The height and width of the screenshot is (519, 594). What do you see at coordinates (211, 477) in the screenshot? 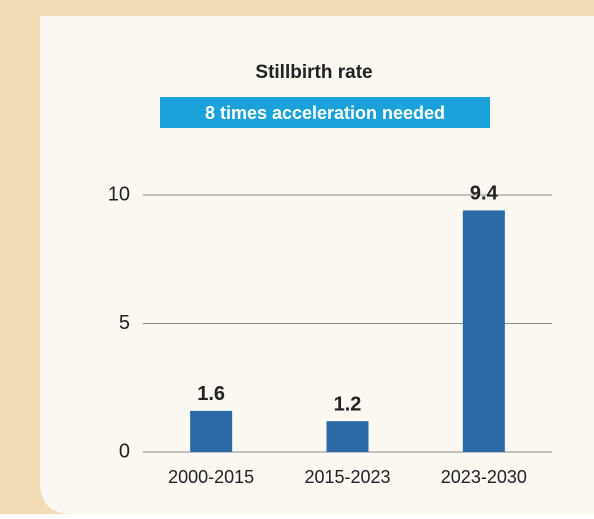
I see `x-tick-label: 2000-2015` at bounding box center [211, 477].